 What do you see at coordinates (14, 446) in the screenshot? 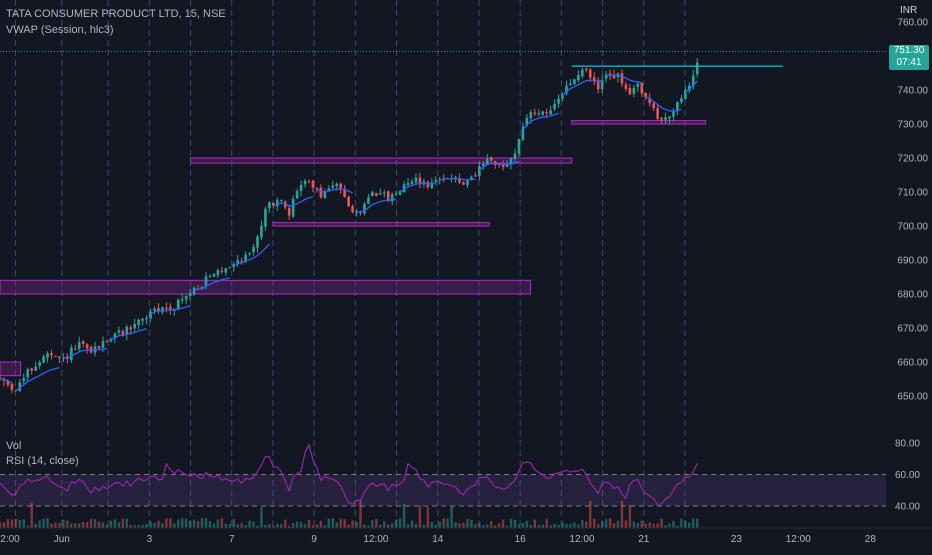
I see `volume-legend: Vol` at bounding box center [14, 446].